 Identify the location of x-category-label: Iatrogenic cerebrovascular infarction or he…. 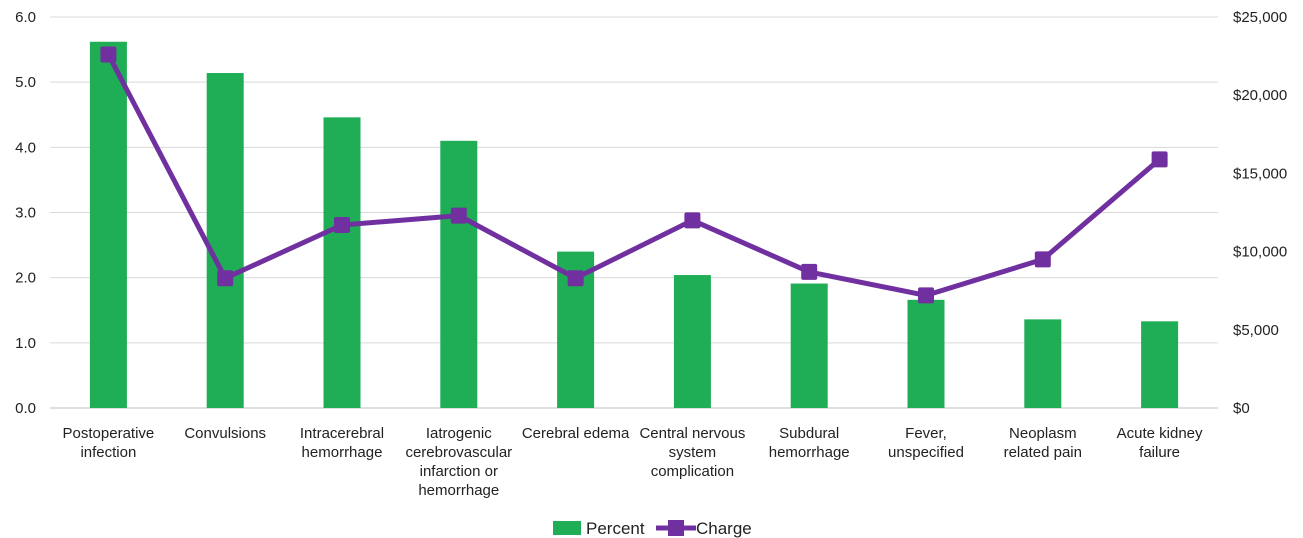
(458, 462).